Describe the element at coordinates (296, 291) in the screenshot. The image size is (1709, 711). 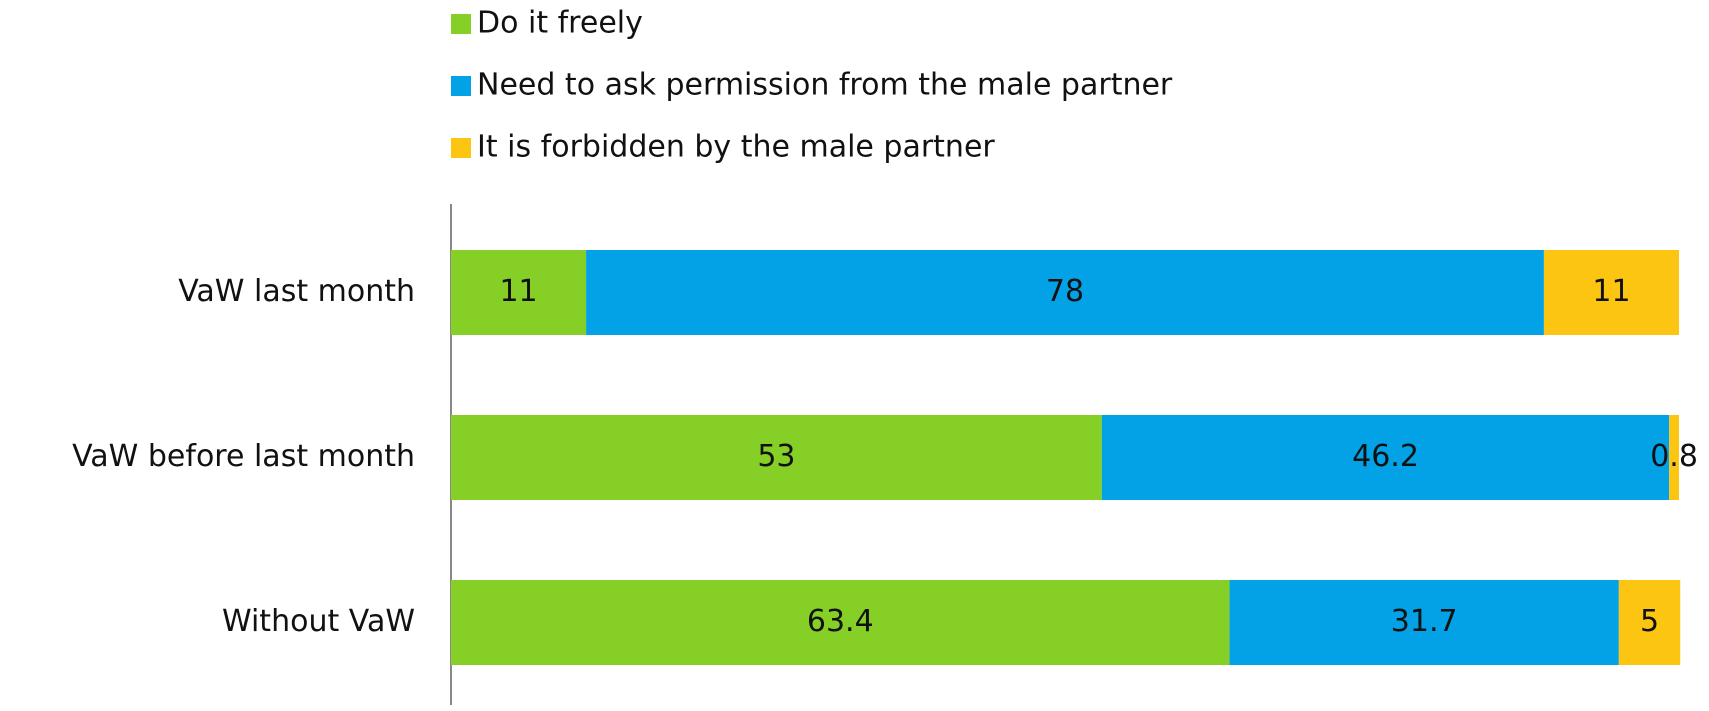
I see `y-tick-label: VaW last month` at that location.